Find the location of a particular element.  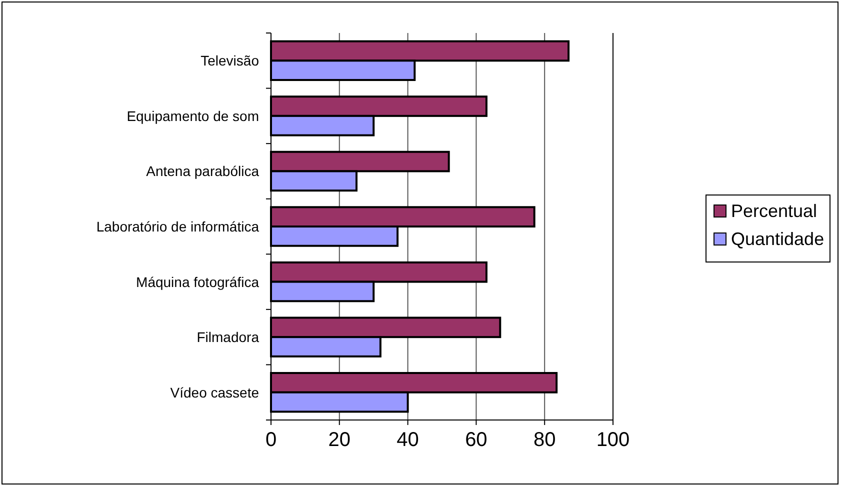

legend-label: Quantidade is located at coordinates (777, 239).